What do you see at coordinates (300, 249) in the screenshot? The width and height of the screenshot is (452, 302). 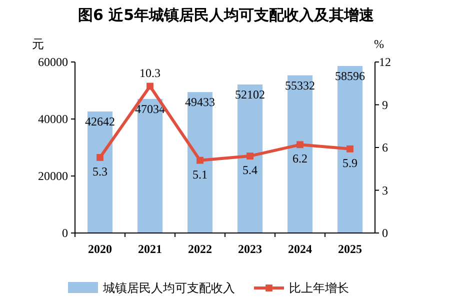 I see `x-tick-label: 2024` at bounding box center [300, 249].